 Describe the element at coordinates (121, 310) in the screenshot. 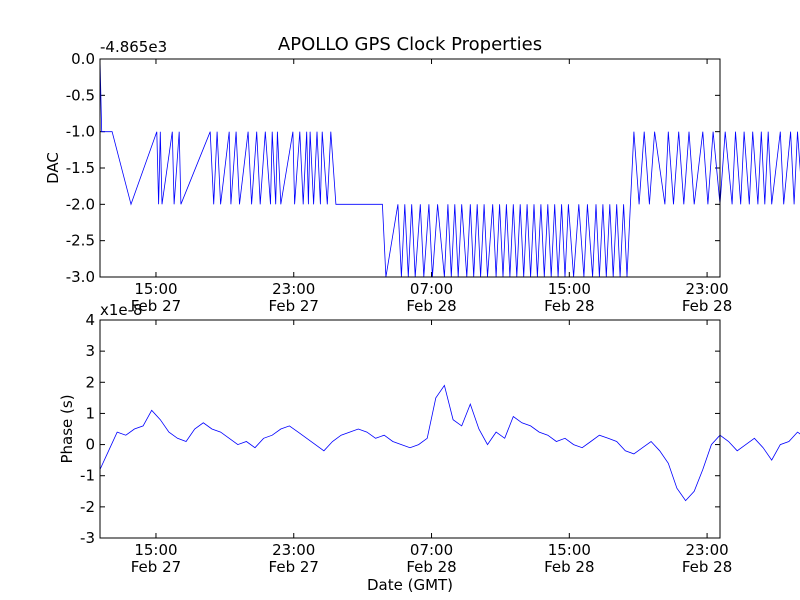

I see `phase-offset-text: x1e-8` at that location.